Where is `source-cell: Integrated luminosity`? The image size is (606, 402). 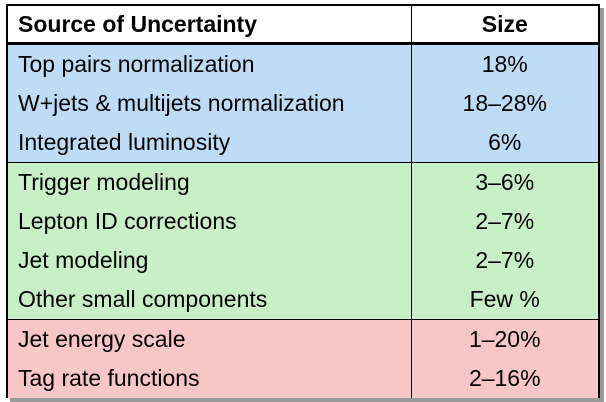
source-cell: Integrated luminosity is located at coordinates (210, 143).